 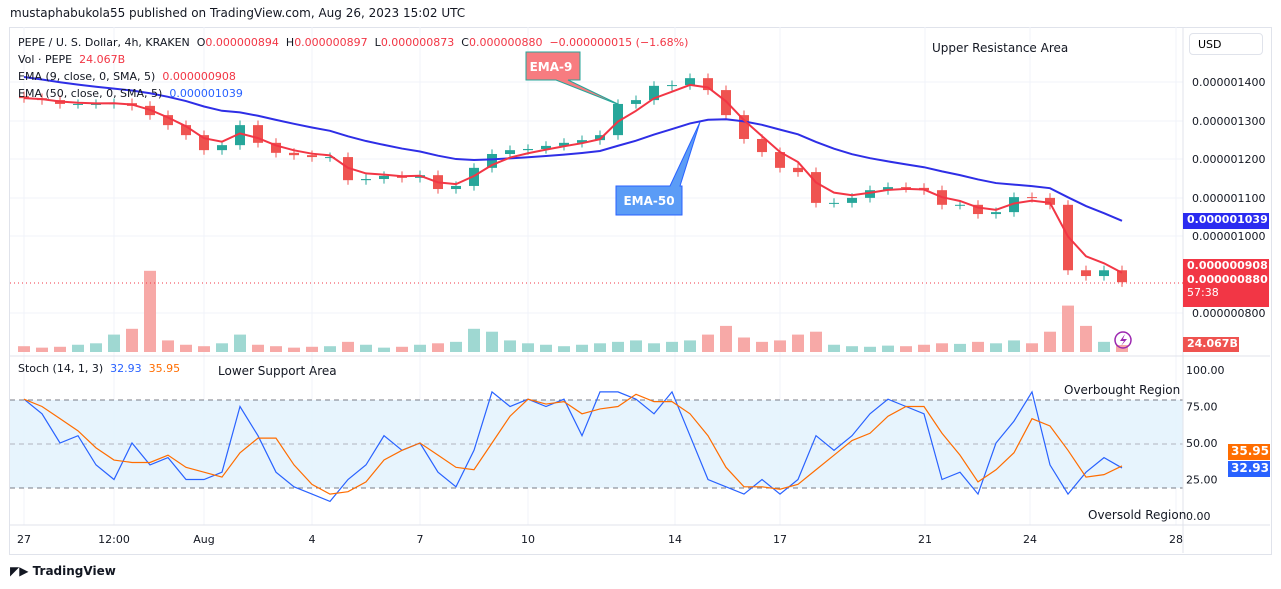 I want to click on ema9-callout-shape, so click(x=574, y=79).